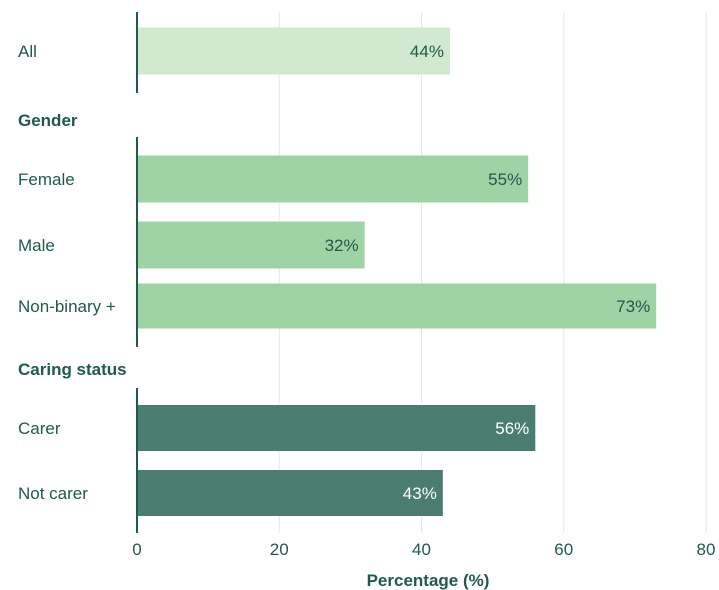  Describe the element at coordinates (421, 549) in the screenshot. I see `x-tick-label: 40` at that location.